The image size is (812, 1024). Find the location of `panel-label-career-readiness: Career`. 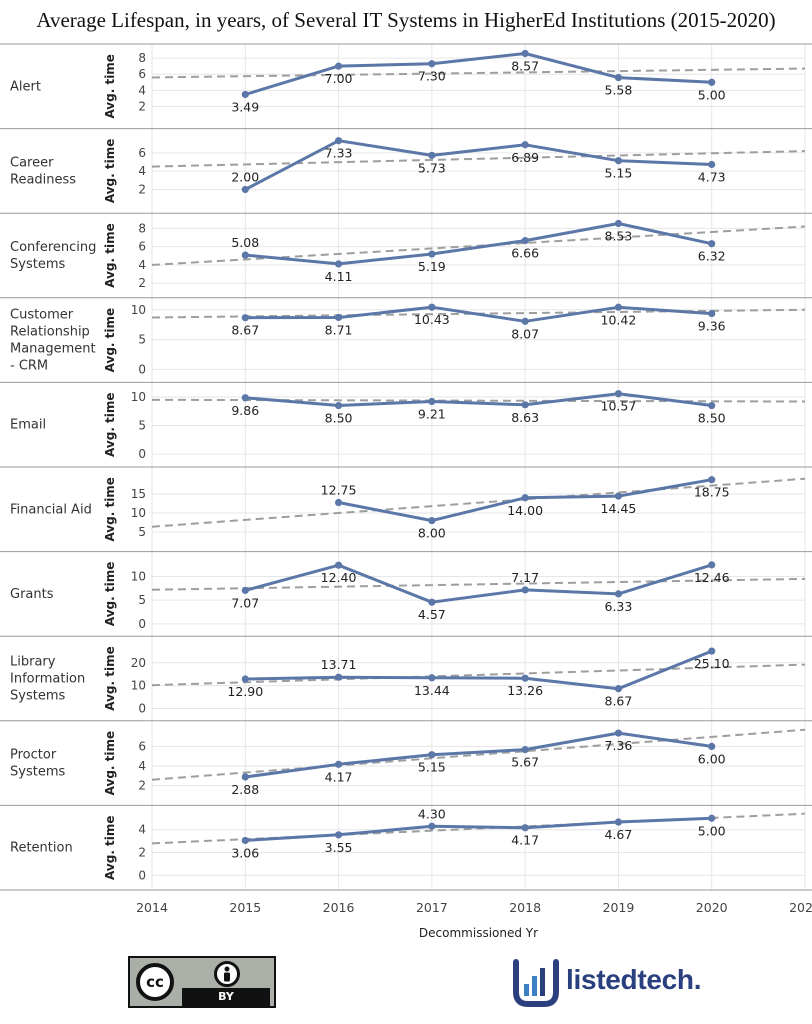

panel-label-career-readiness: Career is located at coordinates (32, 162).